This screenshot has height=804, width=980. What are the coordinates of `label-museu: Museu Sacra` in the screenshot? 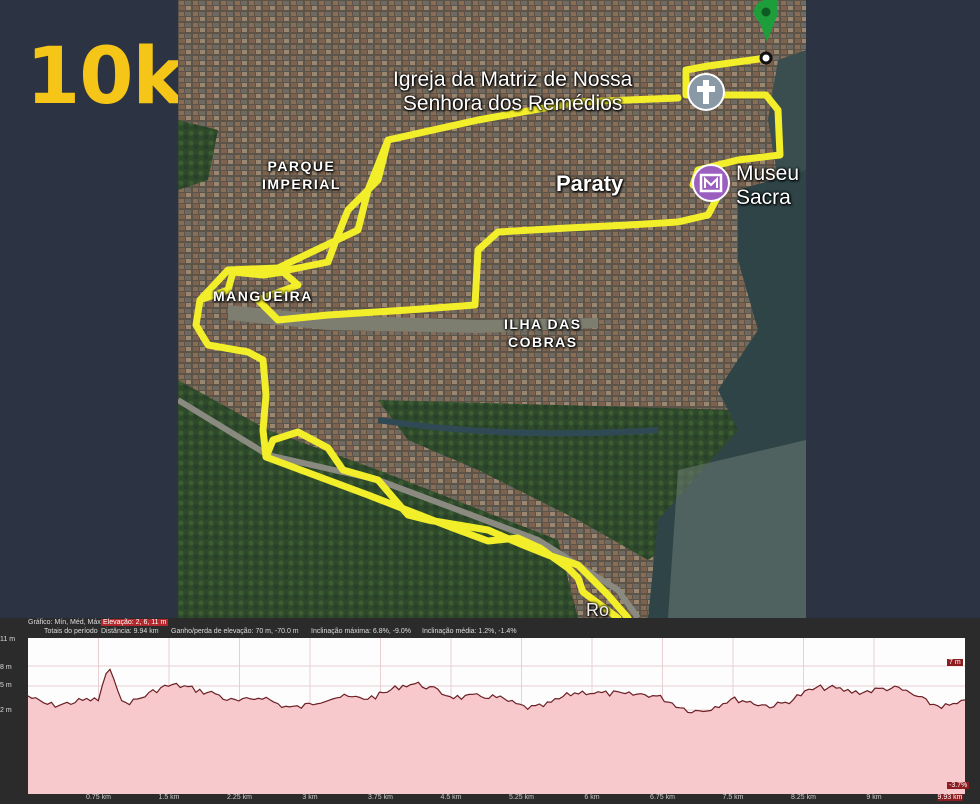 It's located at (767, 185).